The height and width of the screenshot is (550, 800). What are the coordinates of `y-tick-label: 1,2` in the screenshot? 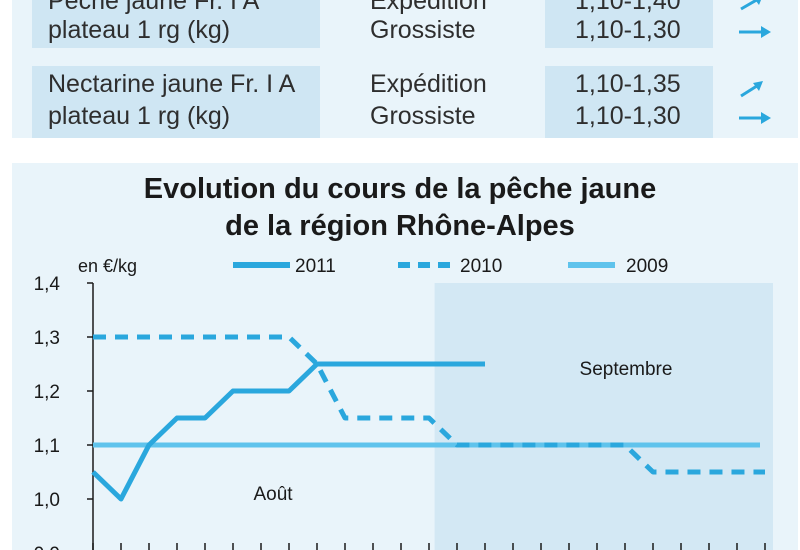 It's located at (47, 392).